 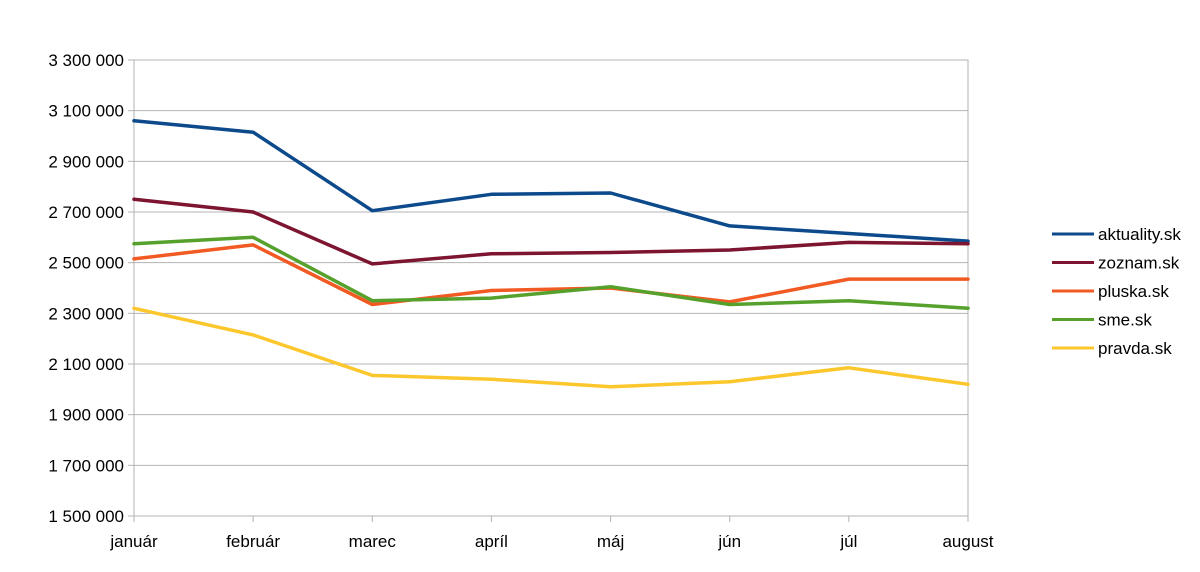 What do you see at coordinates (551, 231) in the screenshot?
I see `series-line-zoznam-sk` at bounding box center [551, 231].